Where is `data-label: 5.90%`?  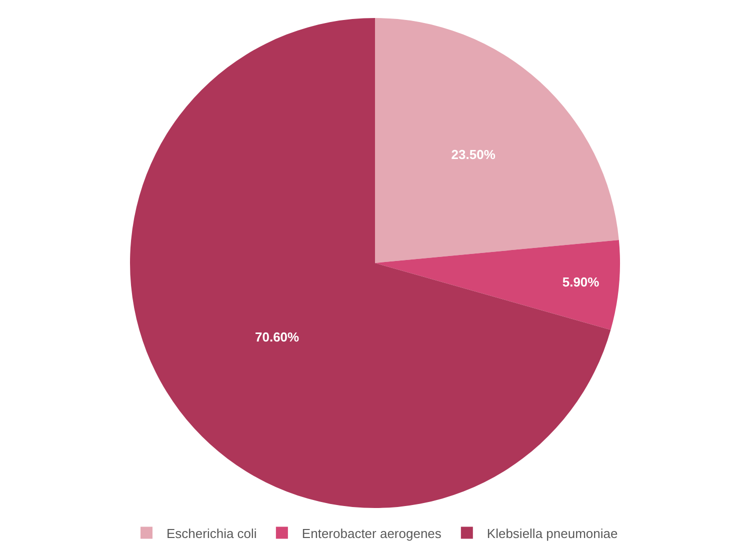 data-label: 5.90% is located at coordinates (581, 282).